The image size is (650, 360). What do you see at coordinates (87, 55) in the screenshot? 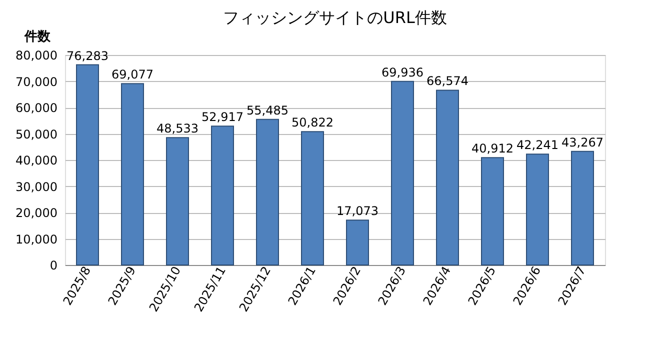
I see `data-label: 76,283` at bounding box center [87, 55].